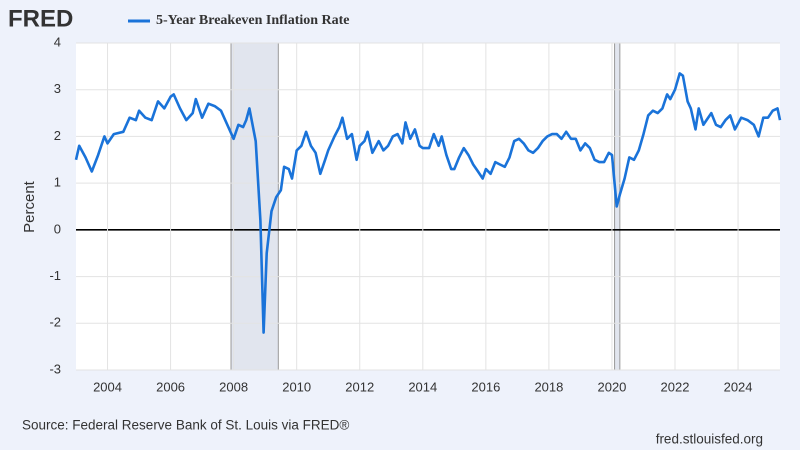  Describe the element at coordinates (55, 368) in the screenshot. I see `y-tick-label: -3` at that location.